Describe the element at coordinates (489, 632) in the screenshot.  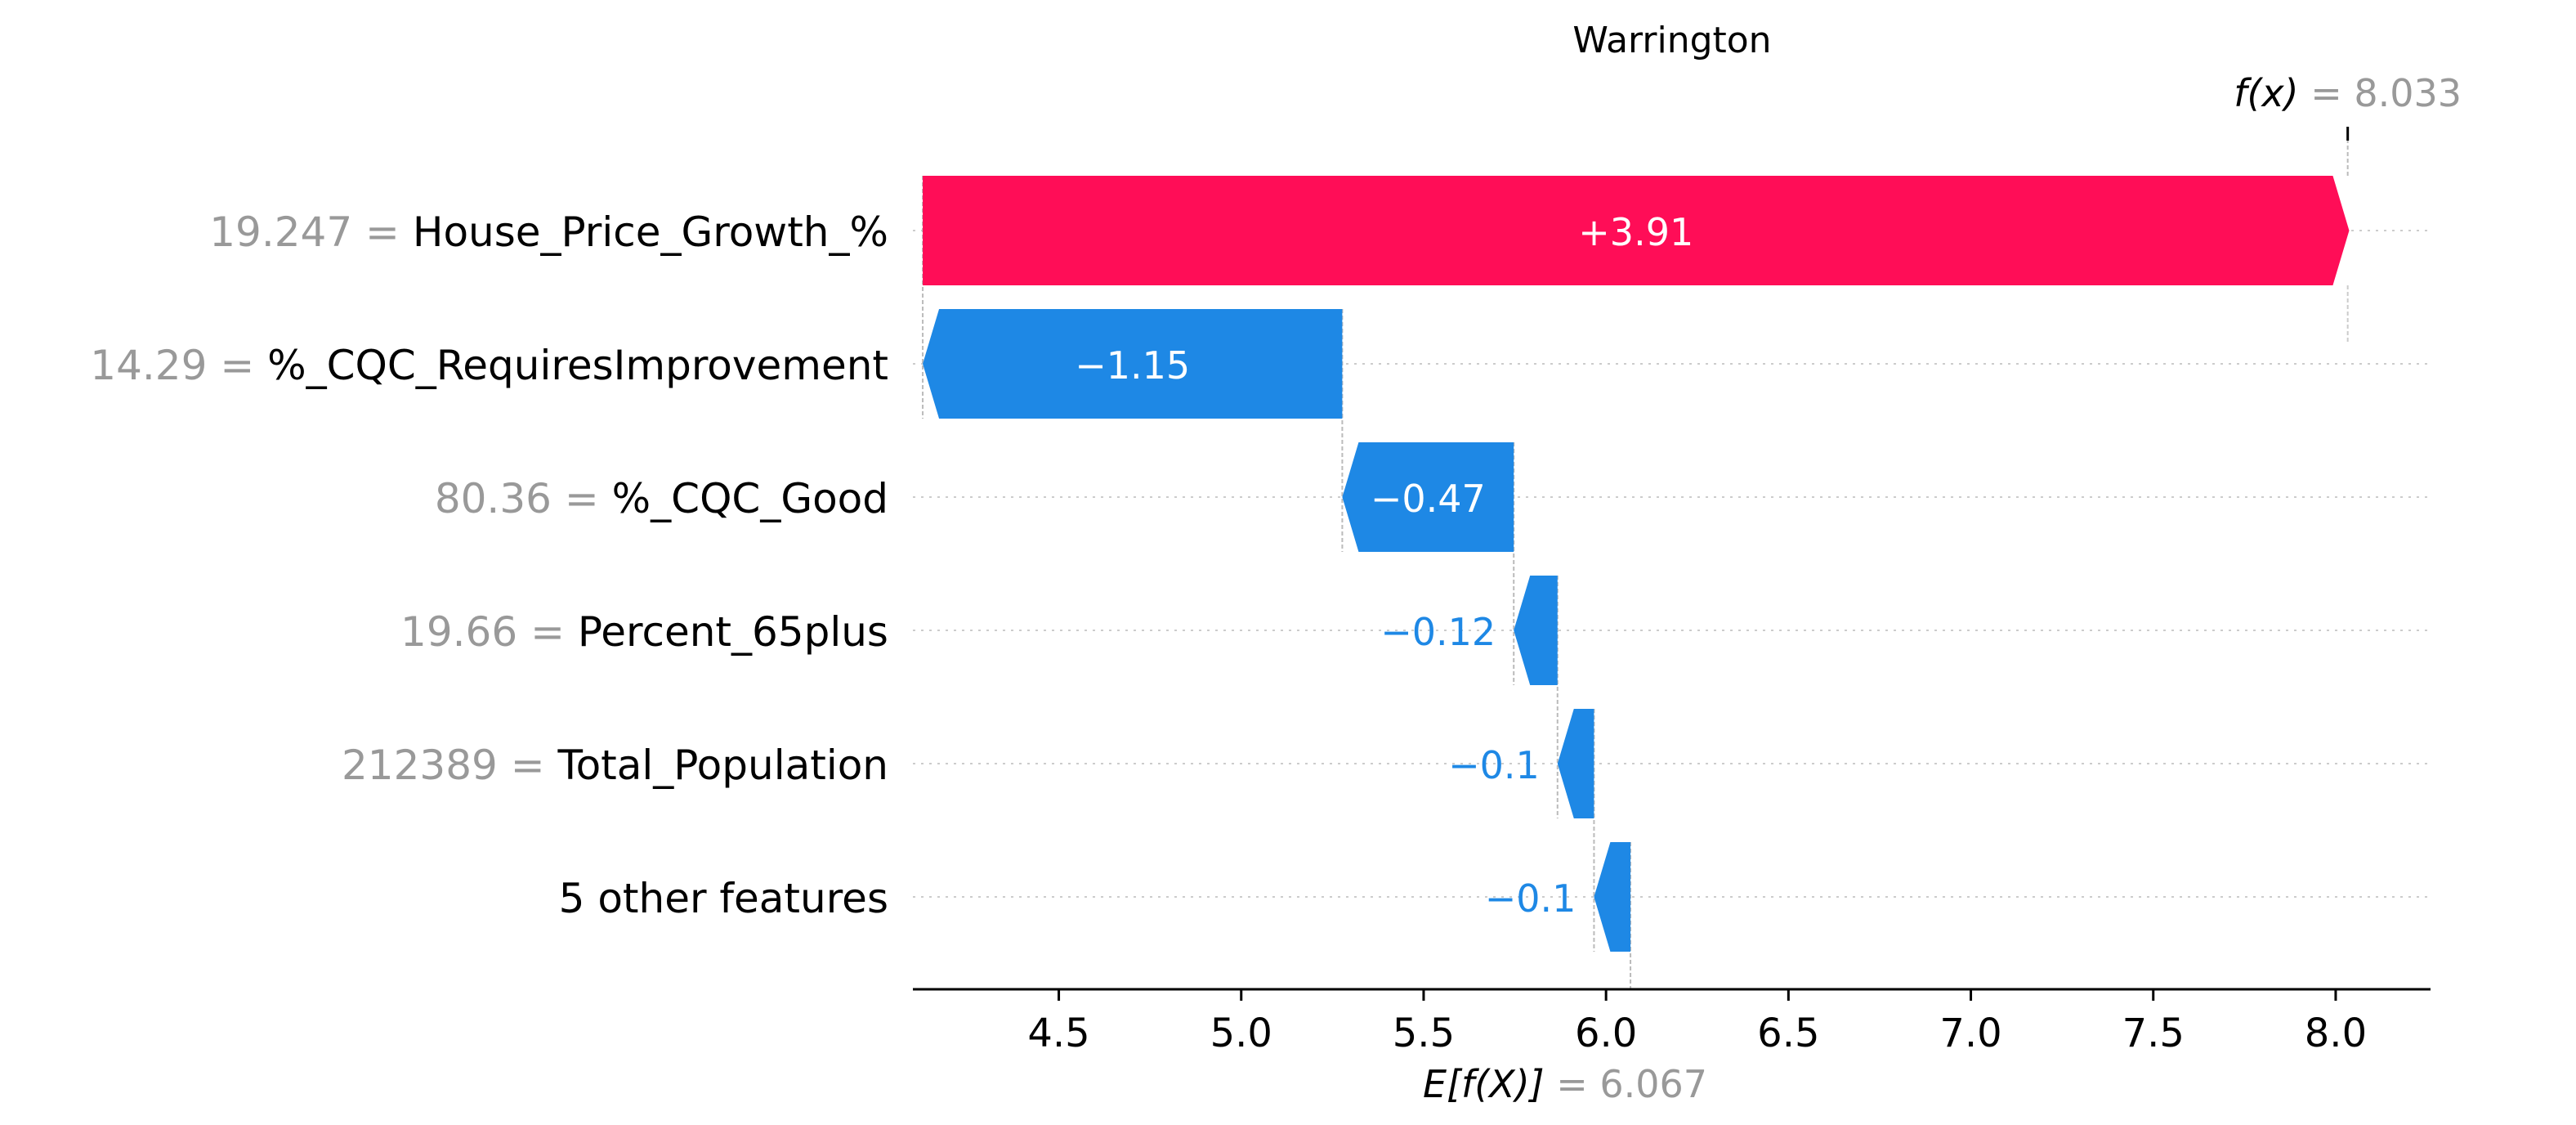
I see `feature-value: 19.66 =` at that location.